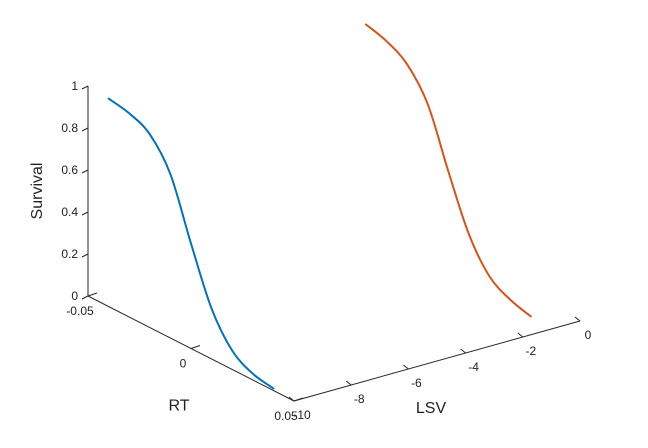 Image resolution: width=648 pixels, height=448 pixels. I want to click on rt-tick-label: -0.05, so click(80, 311).